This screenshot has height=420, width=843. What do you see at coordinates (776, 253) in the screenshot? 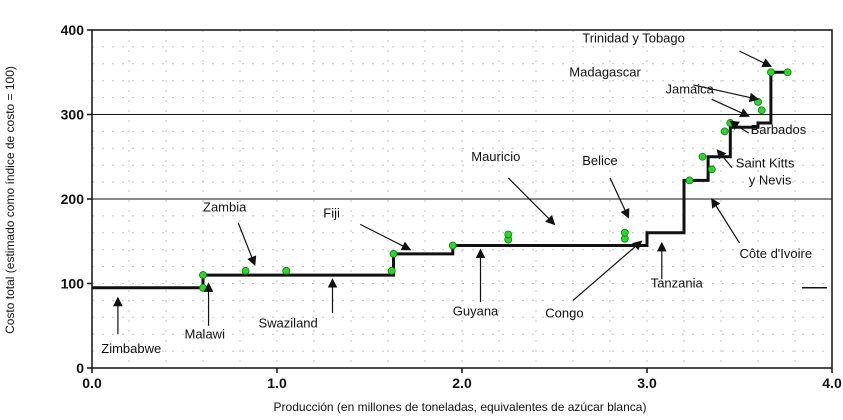
I see `annotation-label: Côte d'Ivoire` at bounding box center [776, 253].